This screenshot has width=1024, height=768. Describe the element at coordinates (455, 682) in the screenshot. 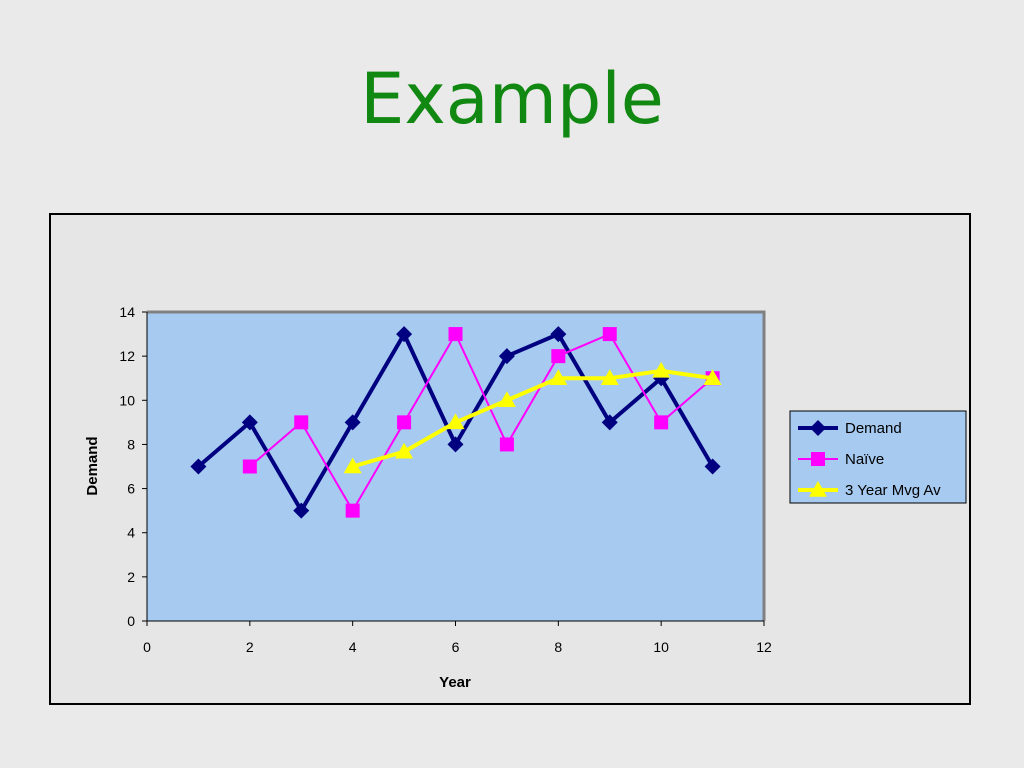

I see `x-axis-title: Year` at that location.